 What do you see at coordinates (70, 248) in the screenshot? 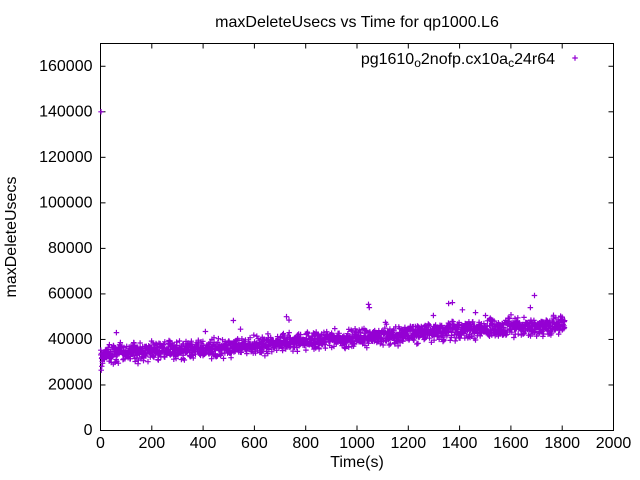
I see `y-tick-label: 80000` at bounding box center [70, 248].